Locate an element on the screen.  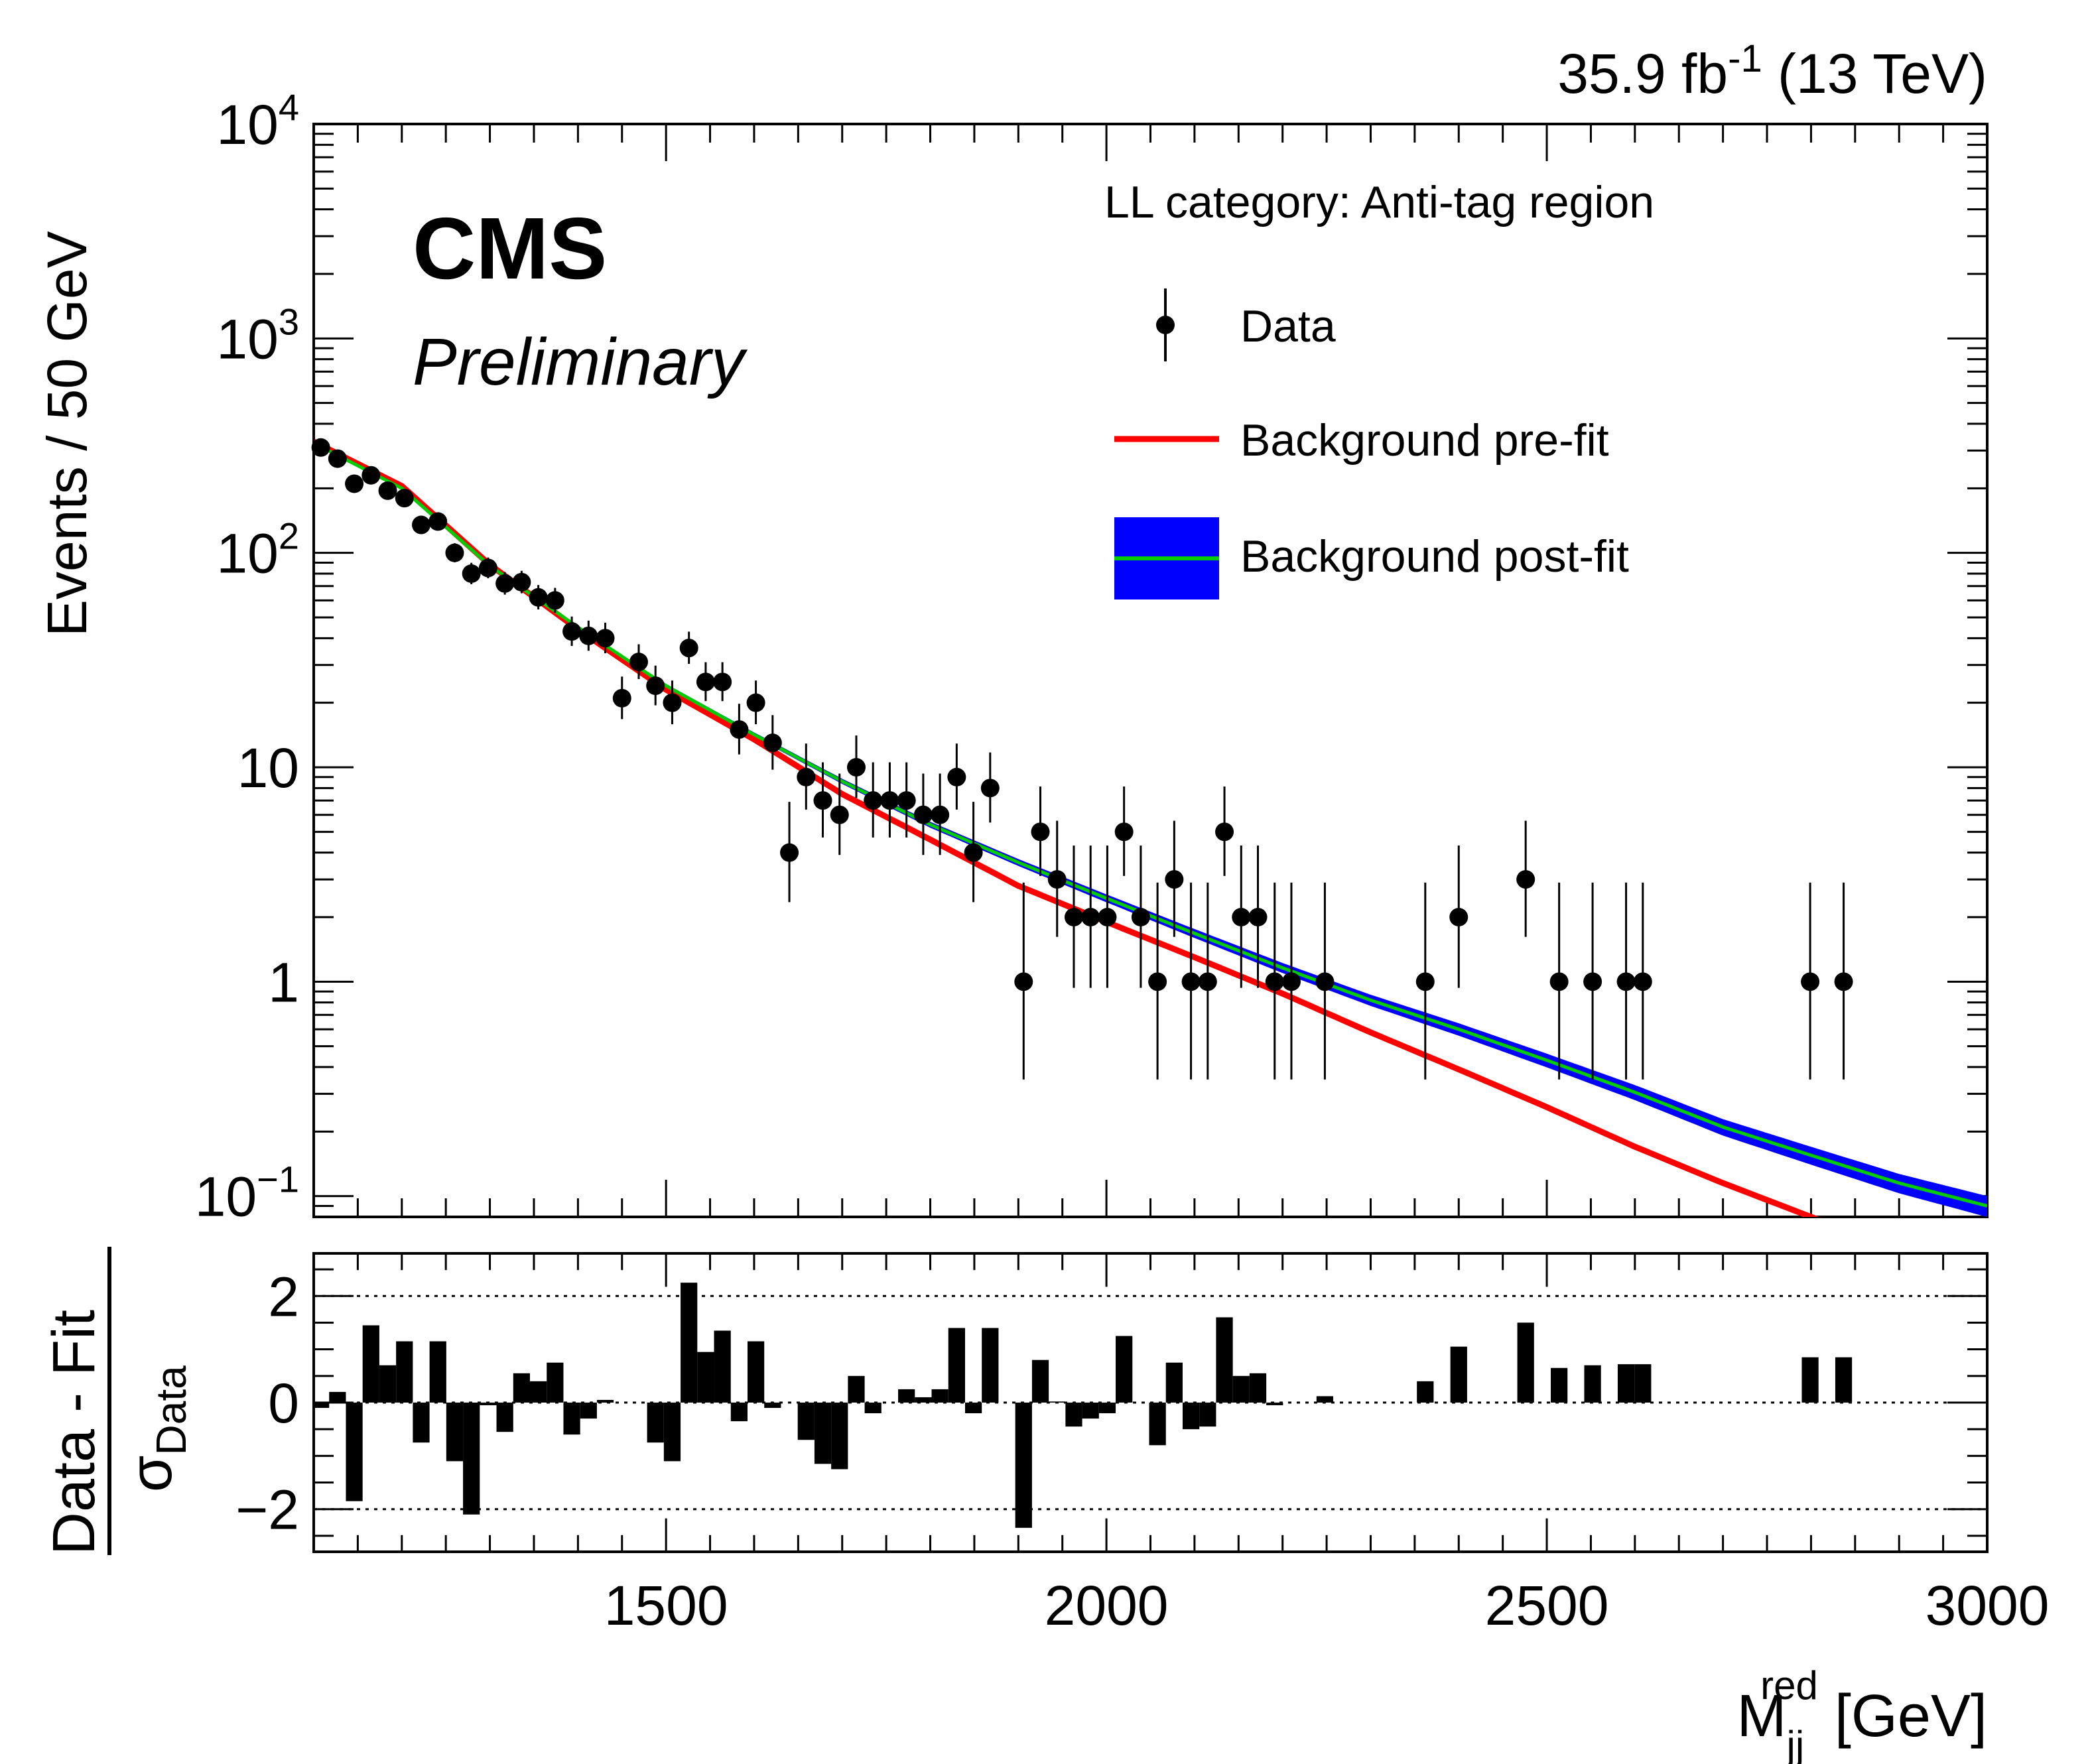
ratio-y-axis-label: Data - Fit σData is located at coordinates (118, 1401).